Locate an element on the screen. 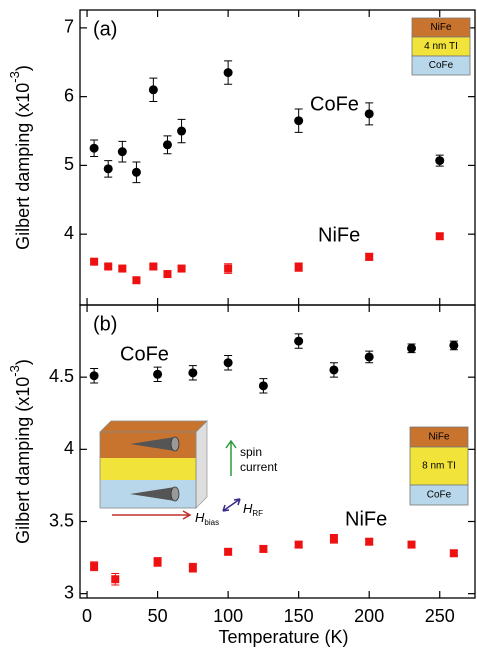 This screenshot has height=648, width=477. y-tick-label: 3.5 is located at coordinates (61, 520).